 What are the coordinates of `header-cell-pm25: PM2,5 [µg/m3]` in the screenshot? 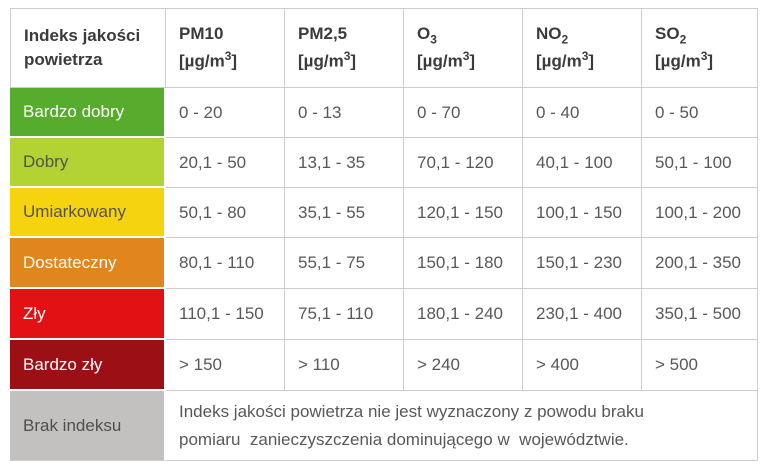 It's located at (344, 48).